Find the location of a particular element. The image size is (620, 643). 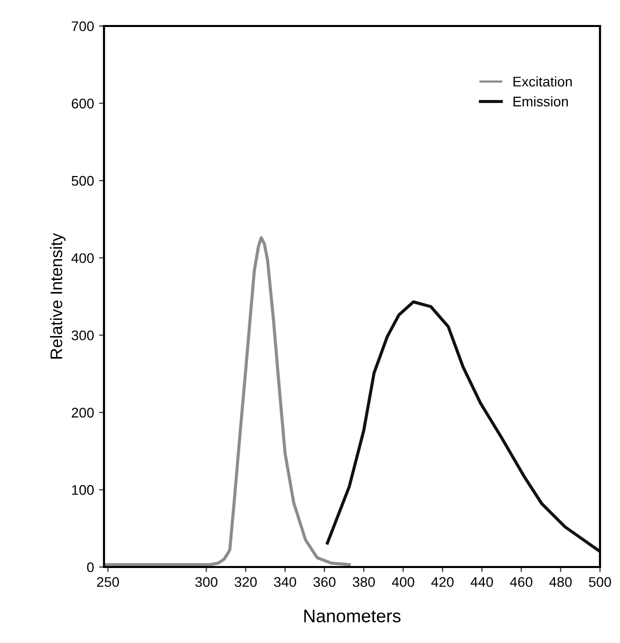

y-tick-label: 200 is located at coordinates (83, 413).